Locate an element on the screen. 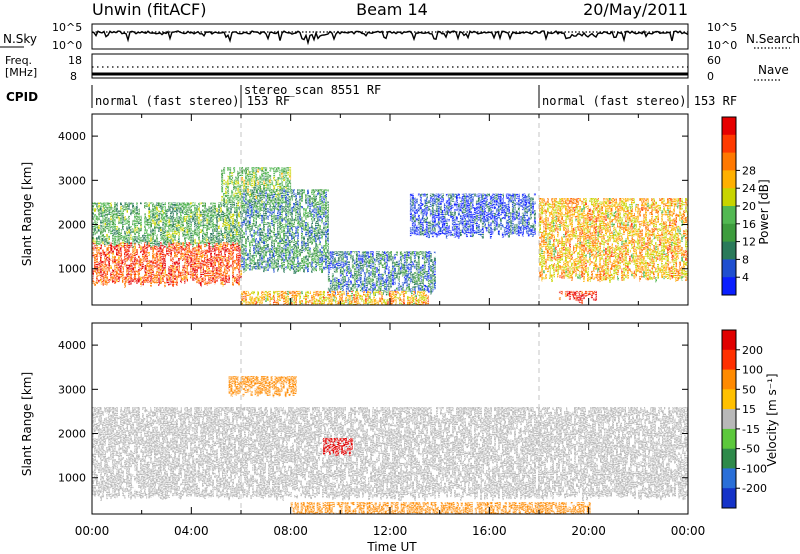 The height and width of the screenshot is (554, 800). nave-tick-bottom: 0 is located at coordinates (710, 76).